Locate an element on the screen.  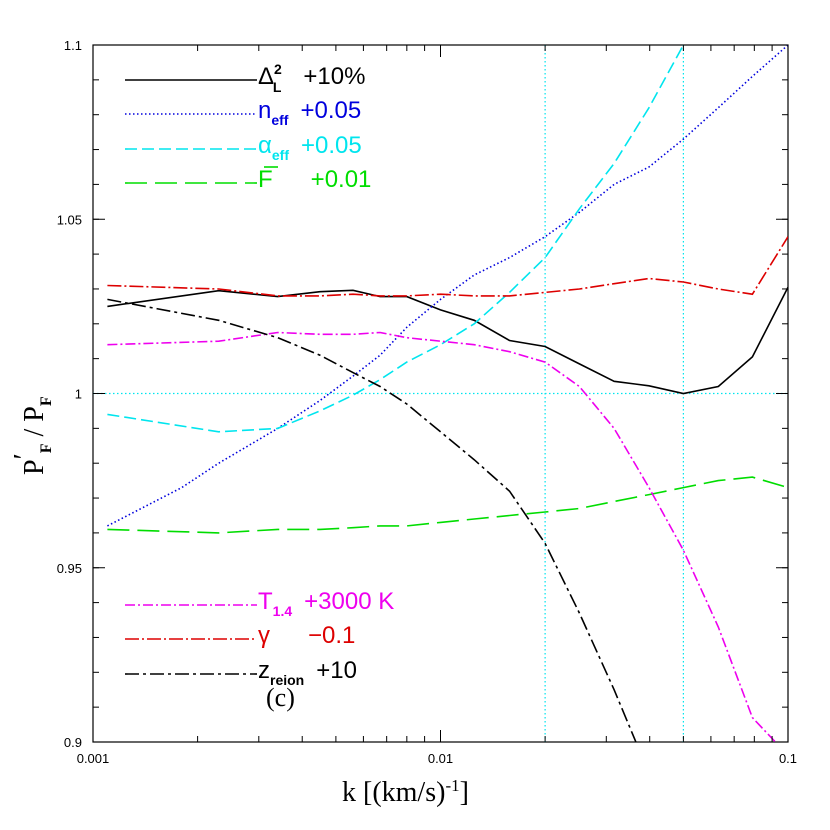
panel-label: (c) is located at coordinates (280, 697).